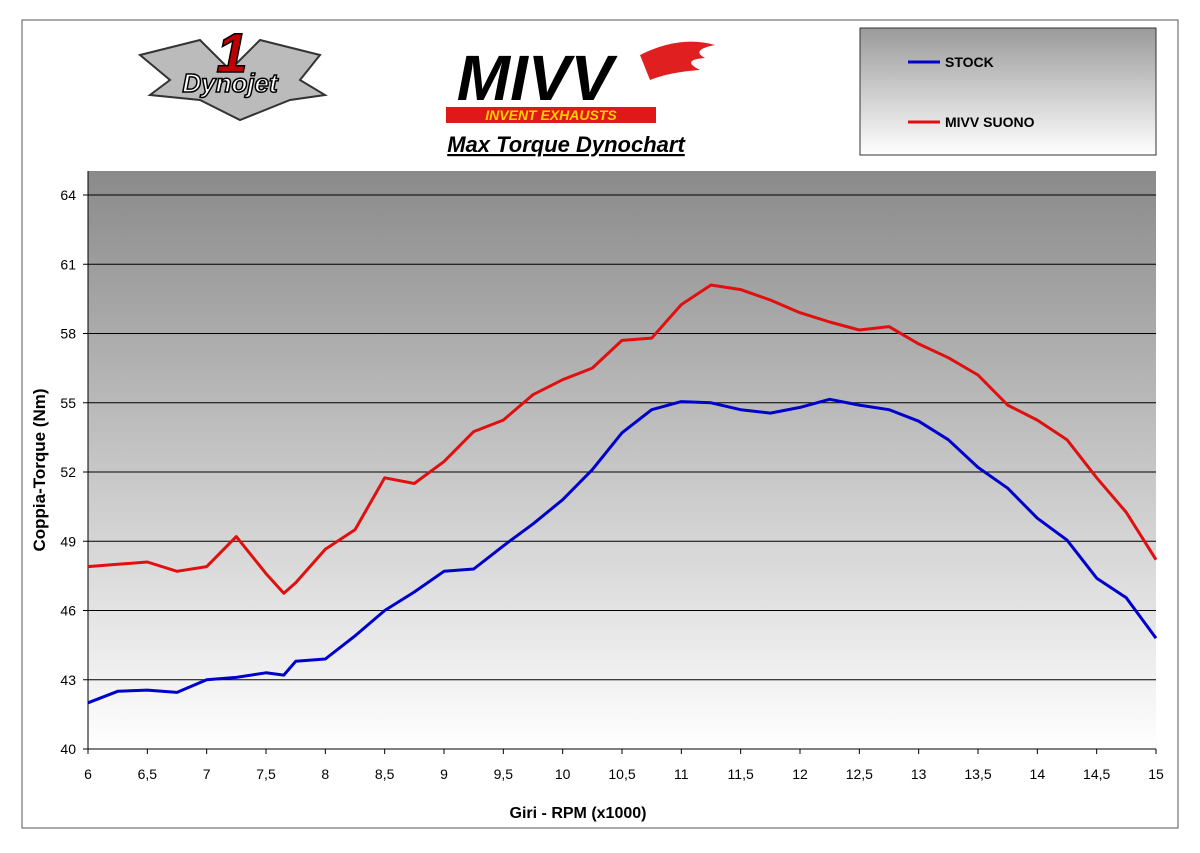 This screenshot has height=853, width=1200. Describe the element at coordinates (859, 774) in the screenshot. I see `x-tick-label: 12,5` at that location.